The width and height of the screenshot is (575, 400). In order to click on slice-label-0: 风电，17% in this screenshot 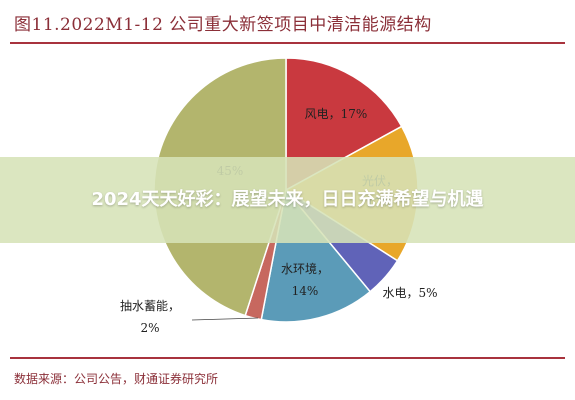, I will do `click(336, 114)`.